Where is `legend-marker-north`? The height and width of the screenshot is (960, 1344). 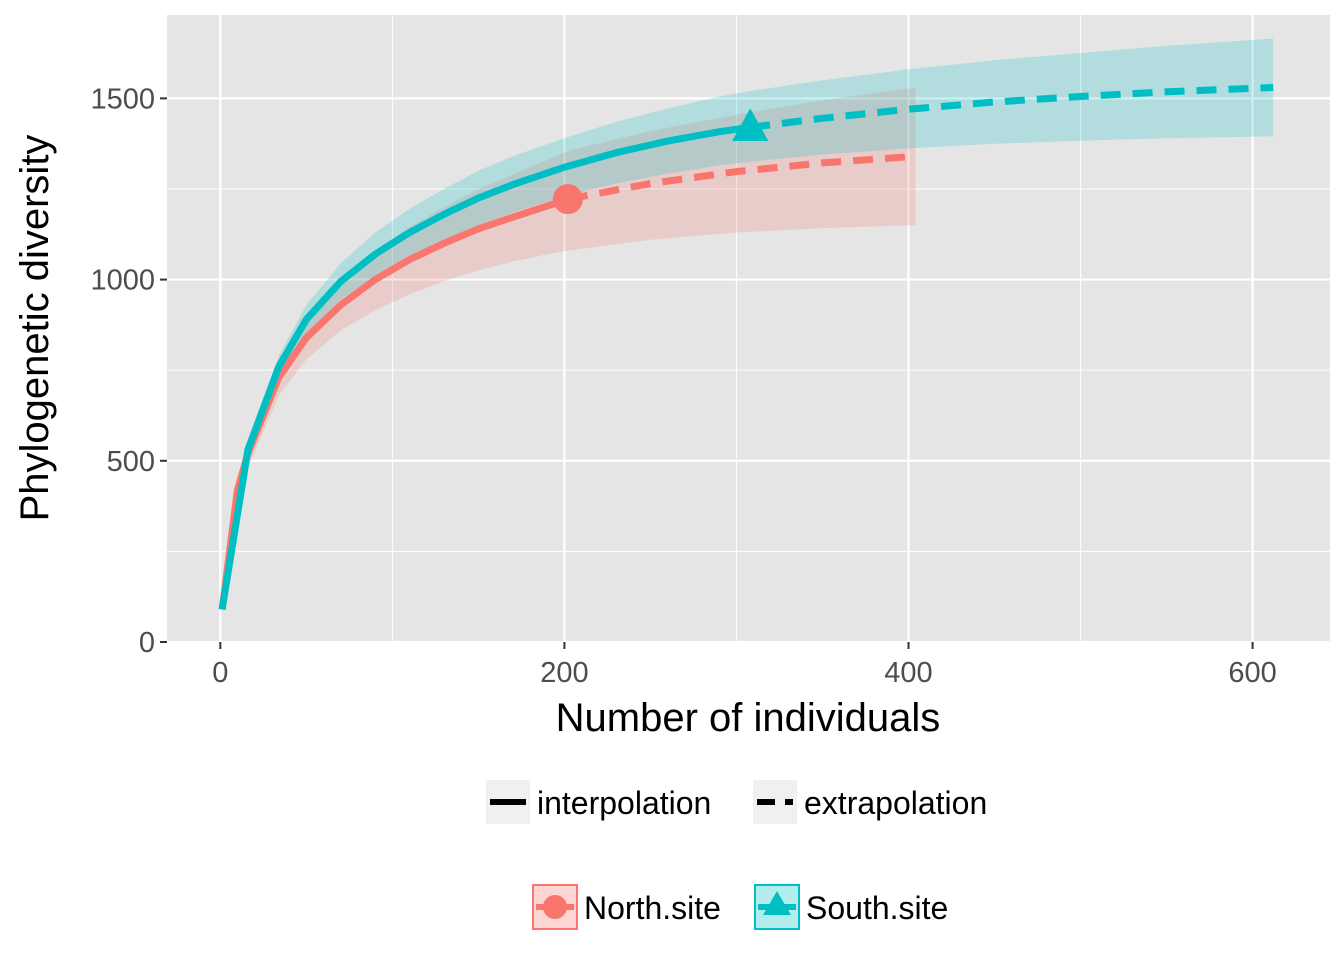
legend-marker-north is located at coordinates (555, 907).